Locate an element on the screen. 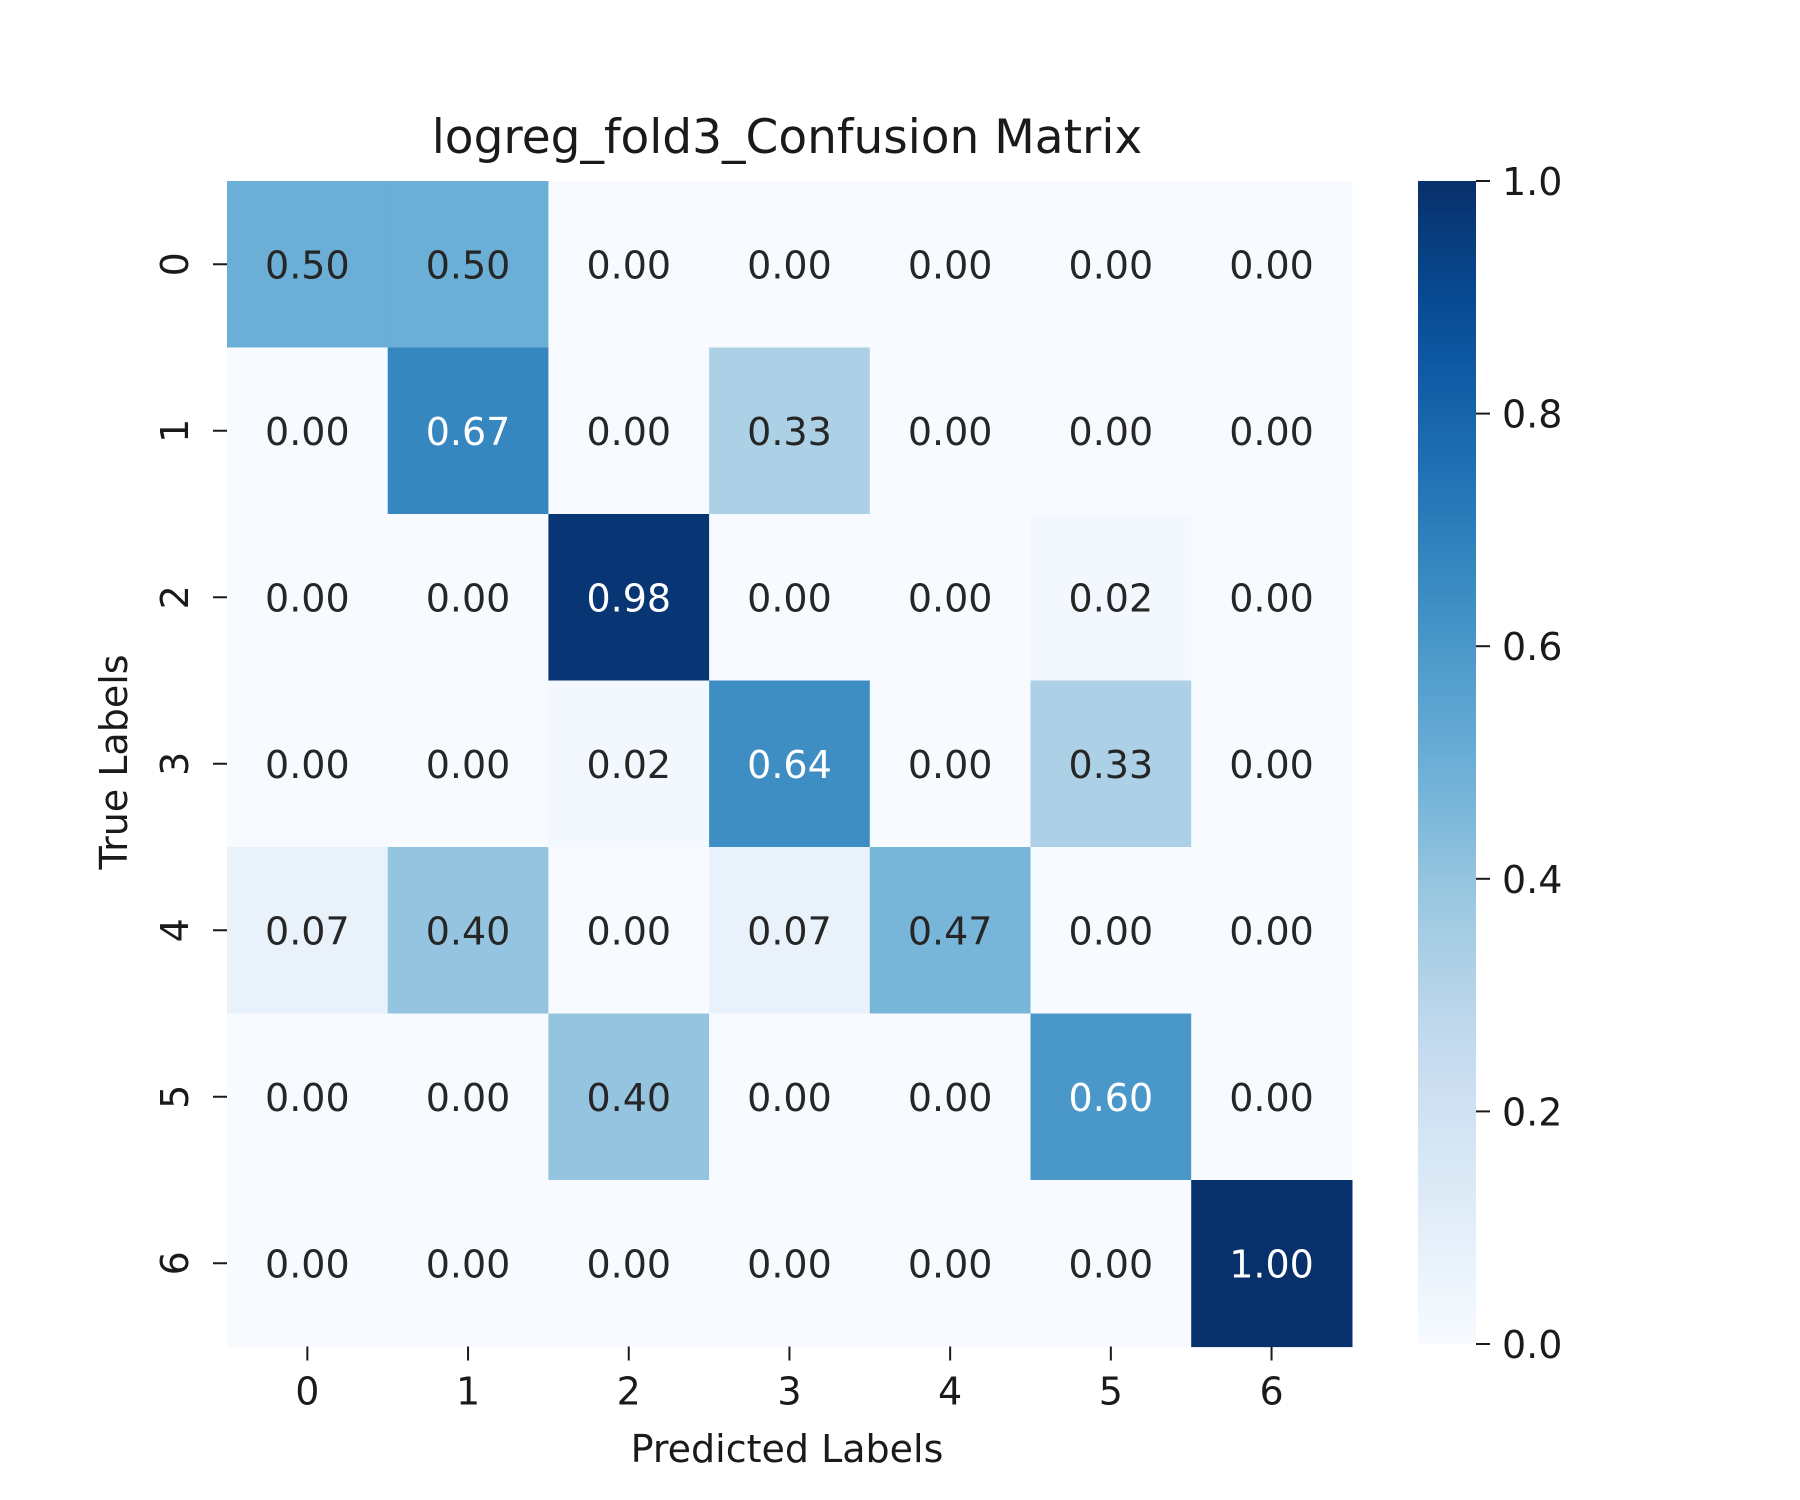 The height and width of the screenshot is (1500, 1800). cell-annotation-3-4: 0.00 is located at coordinates (950, 765).